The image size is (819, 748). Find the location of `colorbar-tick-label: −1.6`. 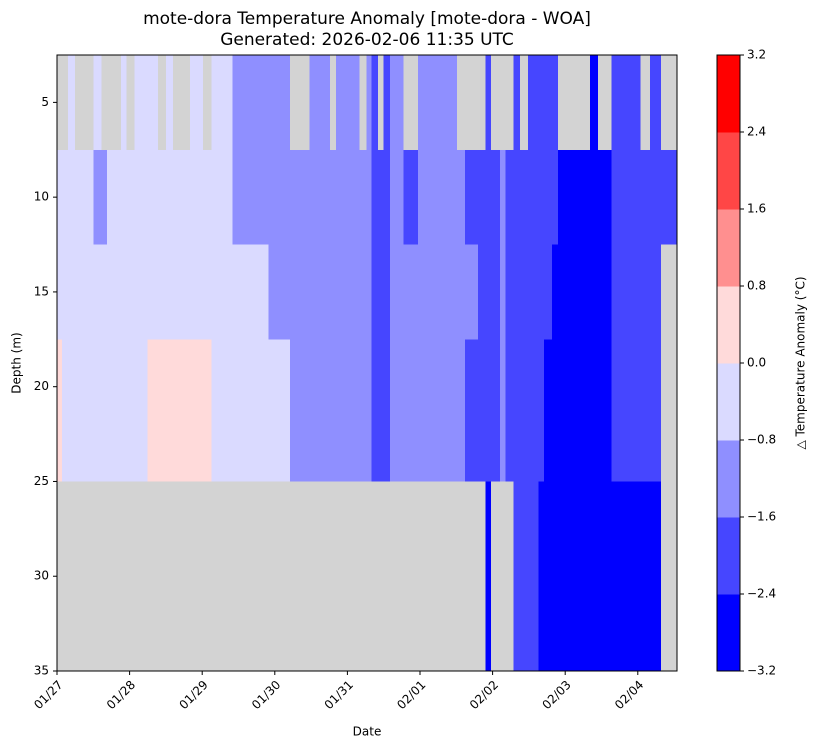

colorbar-tick-label: −1.6 is located at coordinates (761, 517).